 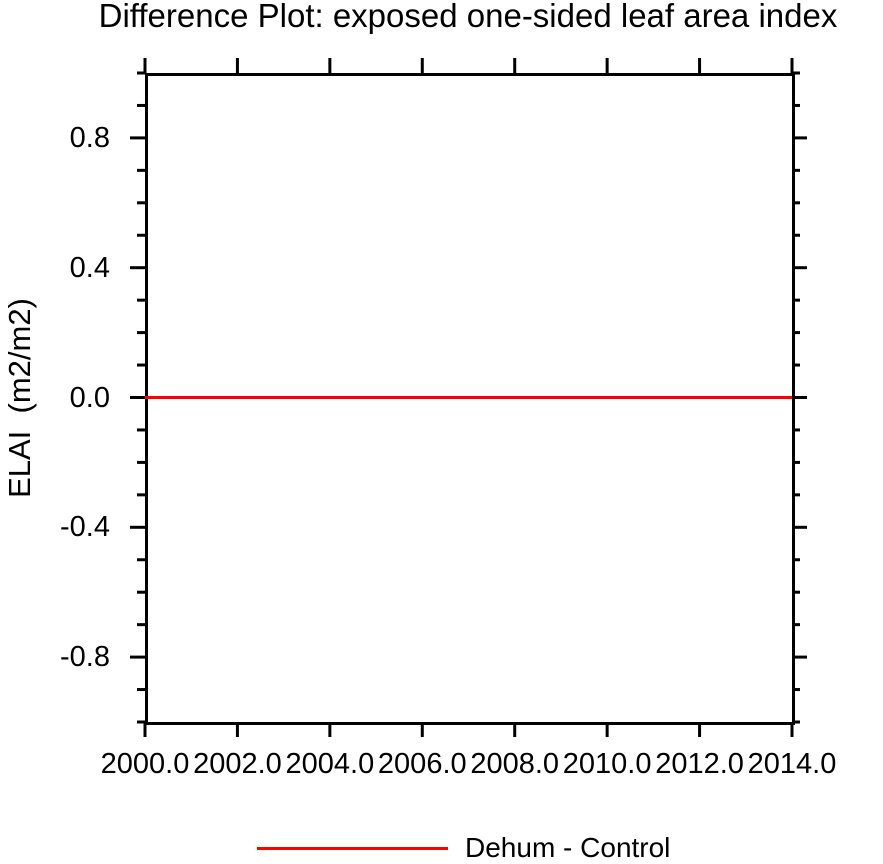 What do you see at coordinates (699, 764) in the screenshot?
I see `x-tick-label: 2012.0` at bounding box center [699, 764].